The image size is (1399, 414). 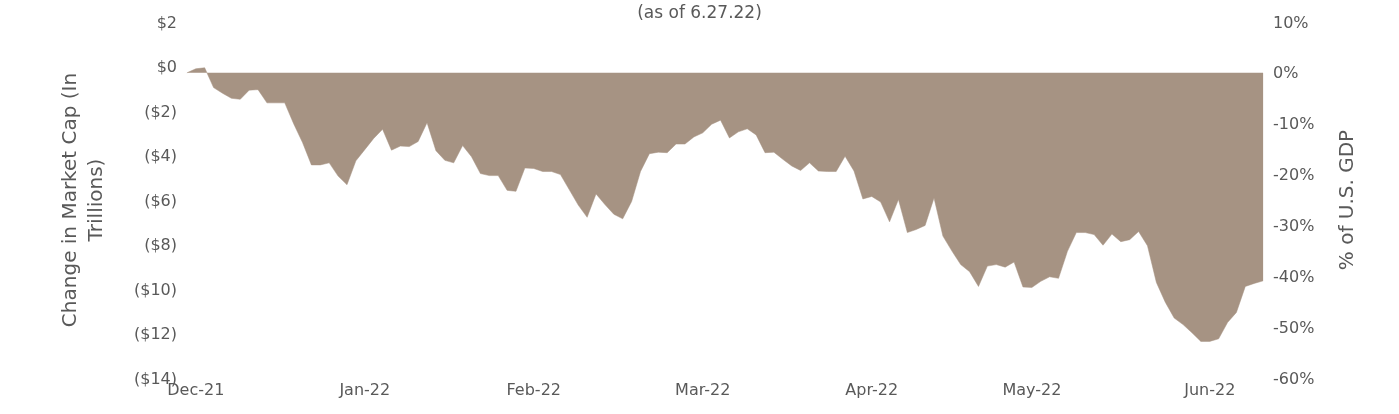 I want to click on y-tick-label: ($10), so click(x=155, y=289).